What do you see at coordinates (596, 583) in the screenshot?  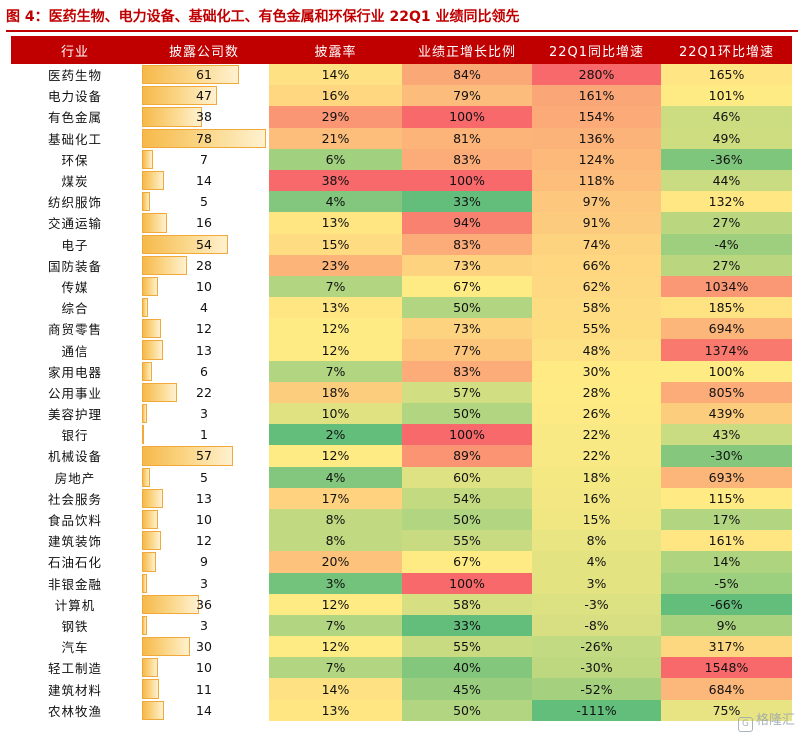 I see `yoy-cell: 3%` at bounding box center [596, 583].